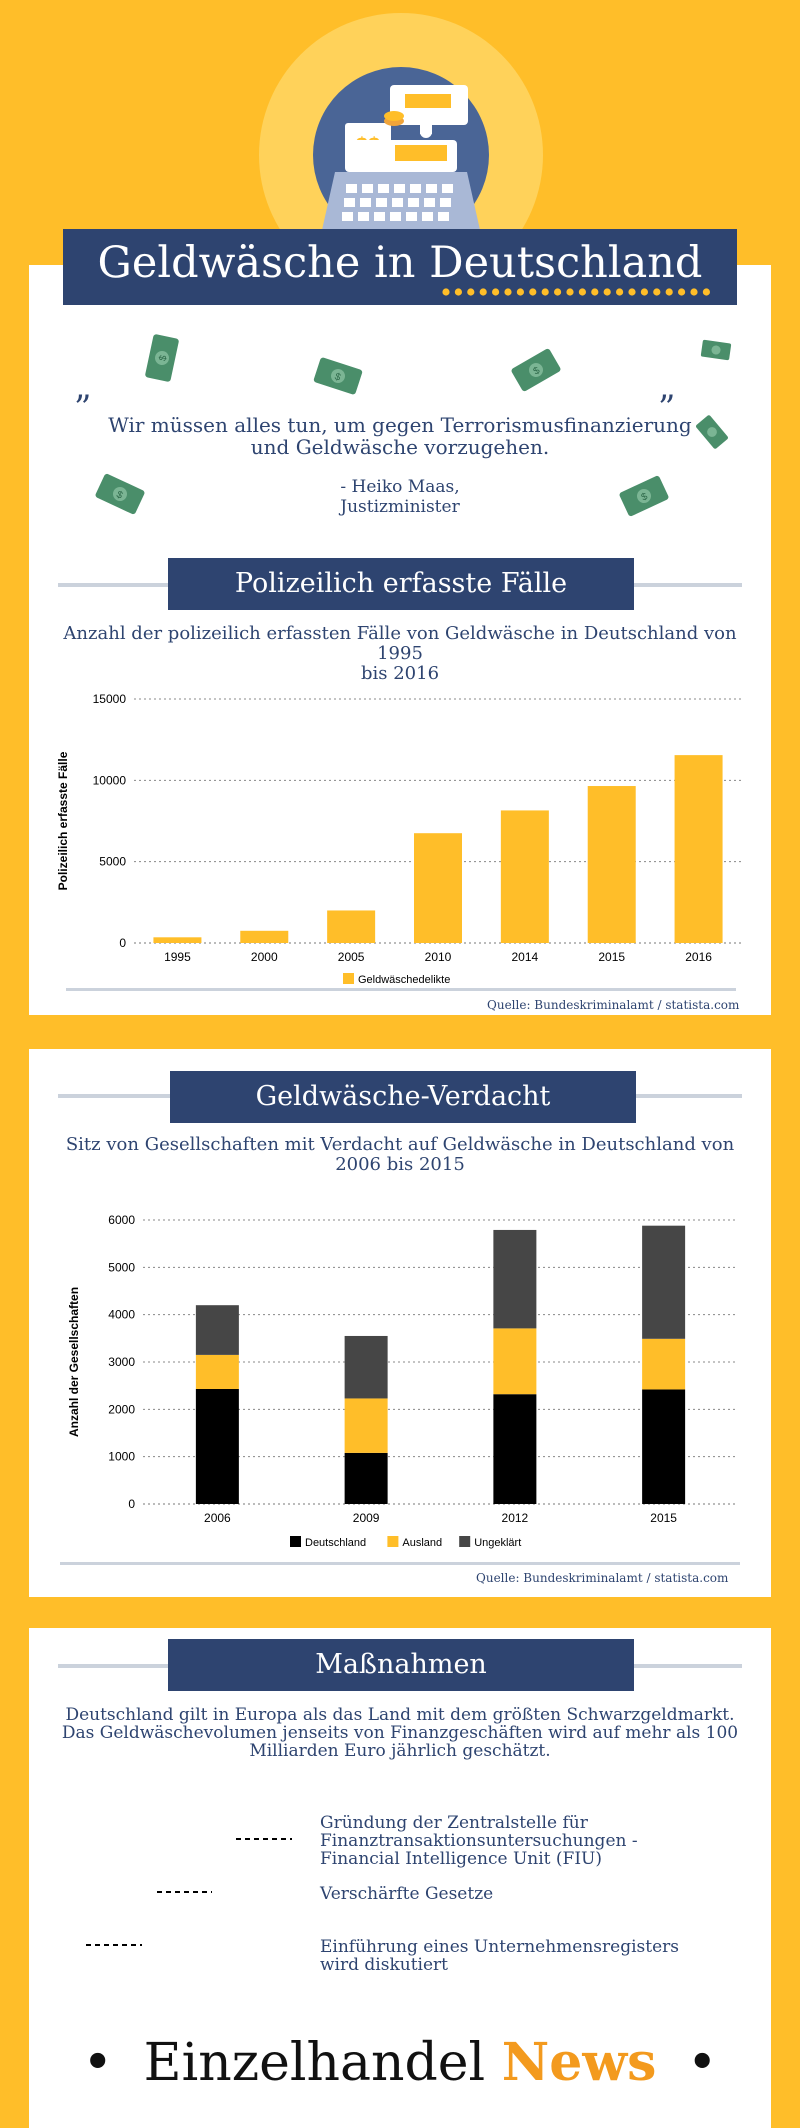  I want to click on y-axis-label: Anzahl der Gesellschaften, so click(74, 1362).